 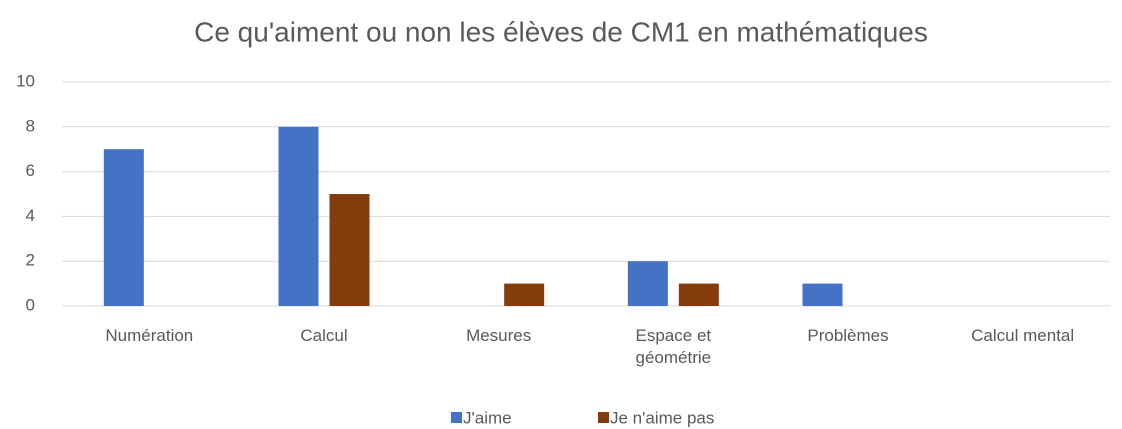 I want to click on x-tick-label: Problèmes, so click(x=848, y=335).